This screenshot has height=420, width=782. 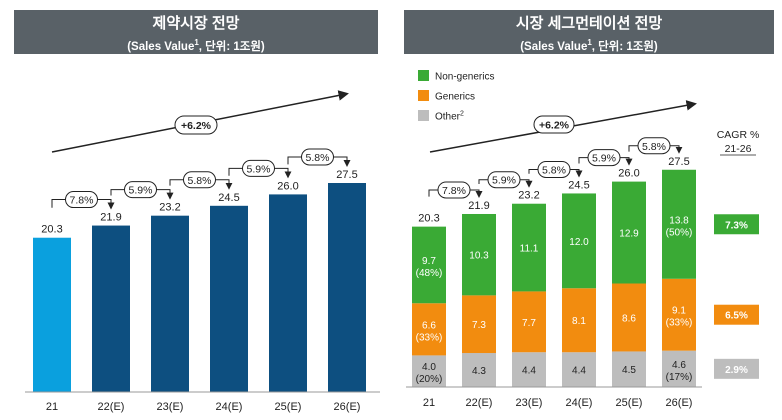 What do you see at coordinates (679, 220) in the screenshot?
I see `segment-value-label: 13.8` at bounding box center [679, 220].